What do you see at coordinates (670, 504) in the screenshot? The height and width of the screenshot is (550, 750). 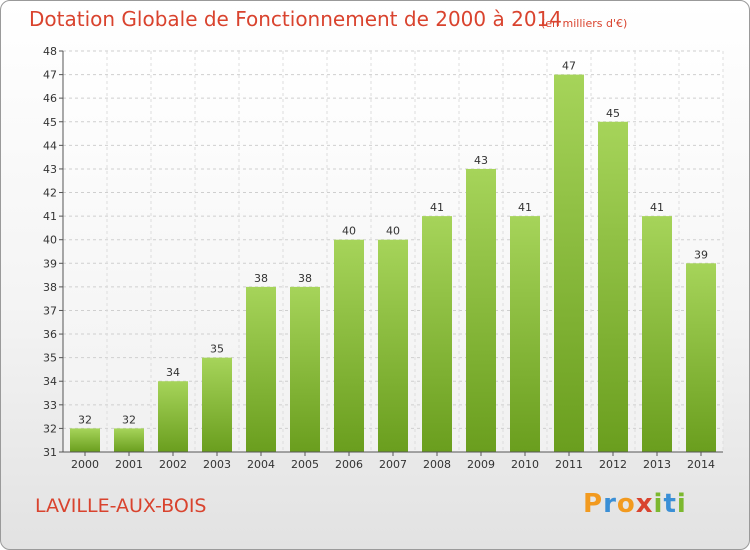 I see `logo-letter: t` at bounding box center [670, 504].